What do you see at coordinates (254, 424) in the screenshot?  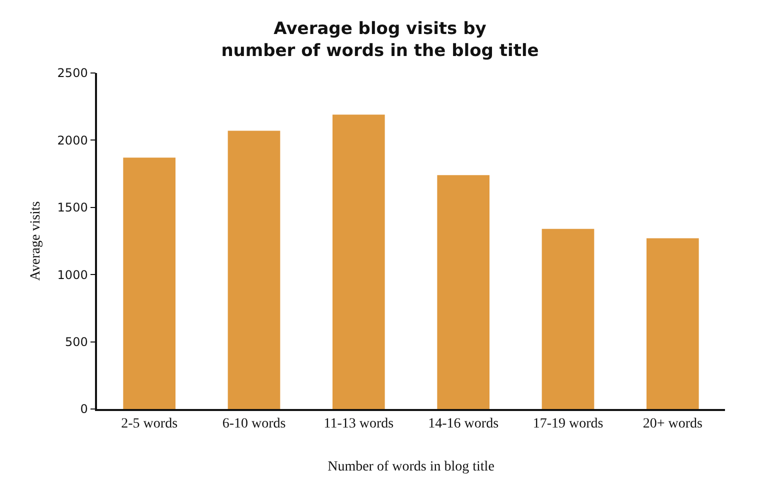 I see `x-tick-label: 6-10 words` at bounding box center [254, 424].